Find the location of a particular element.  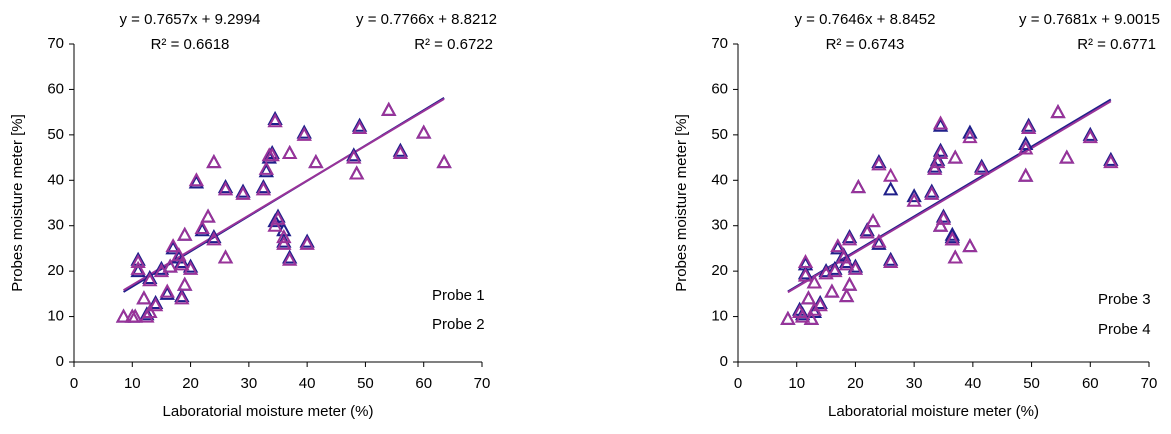

y-tick-label: 20 is located at coordinates (55, 270).